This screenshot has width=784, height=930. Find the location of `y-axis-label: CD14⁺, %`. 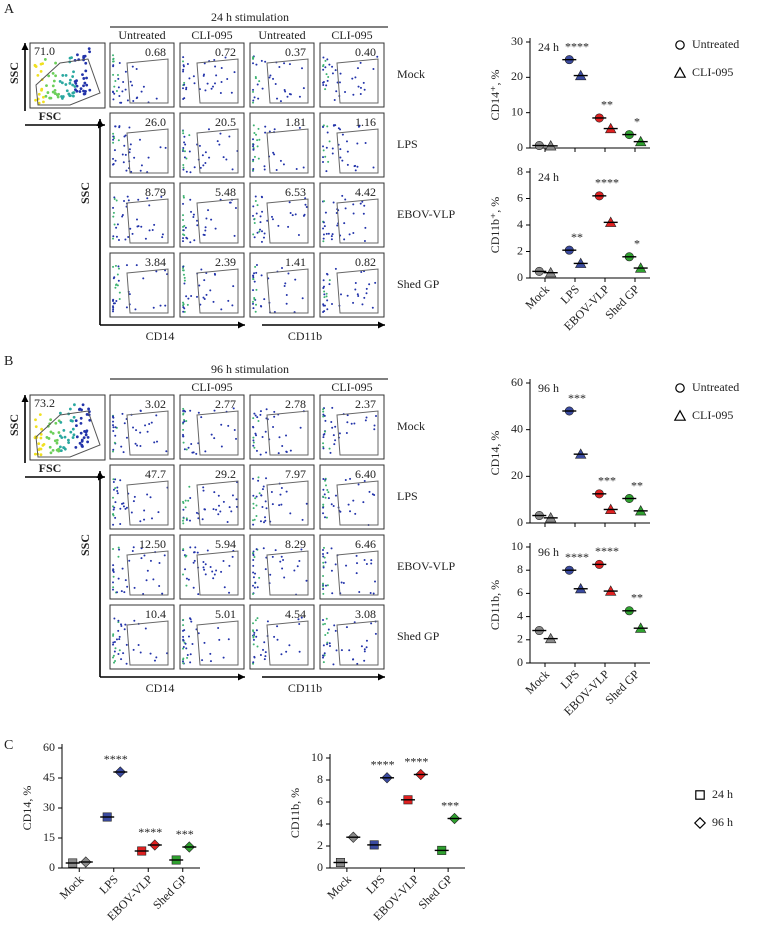

y-axis-label: CD14⁺, % is located at coordinates (495, 94).